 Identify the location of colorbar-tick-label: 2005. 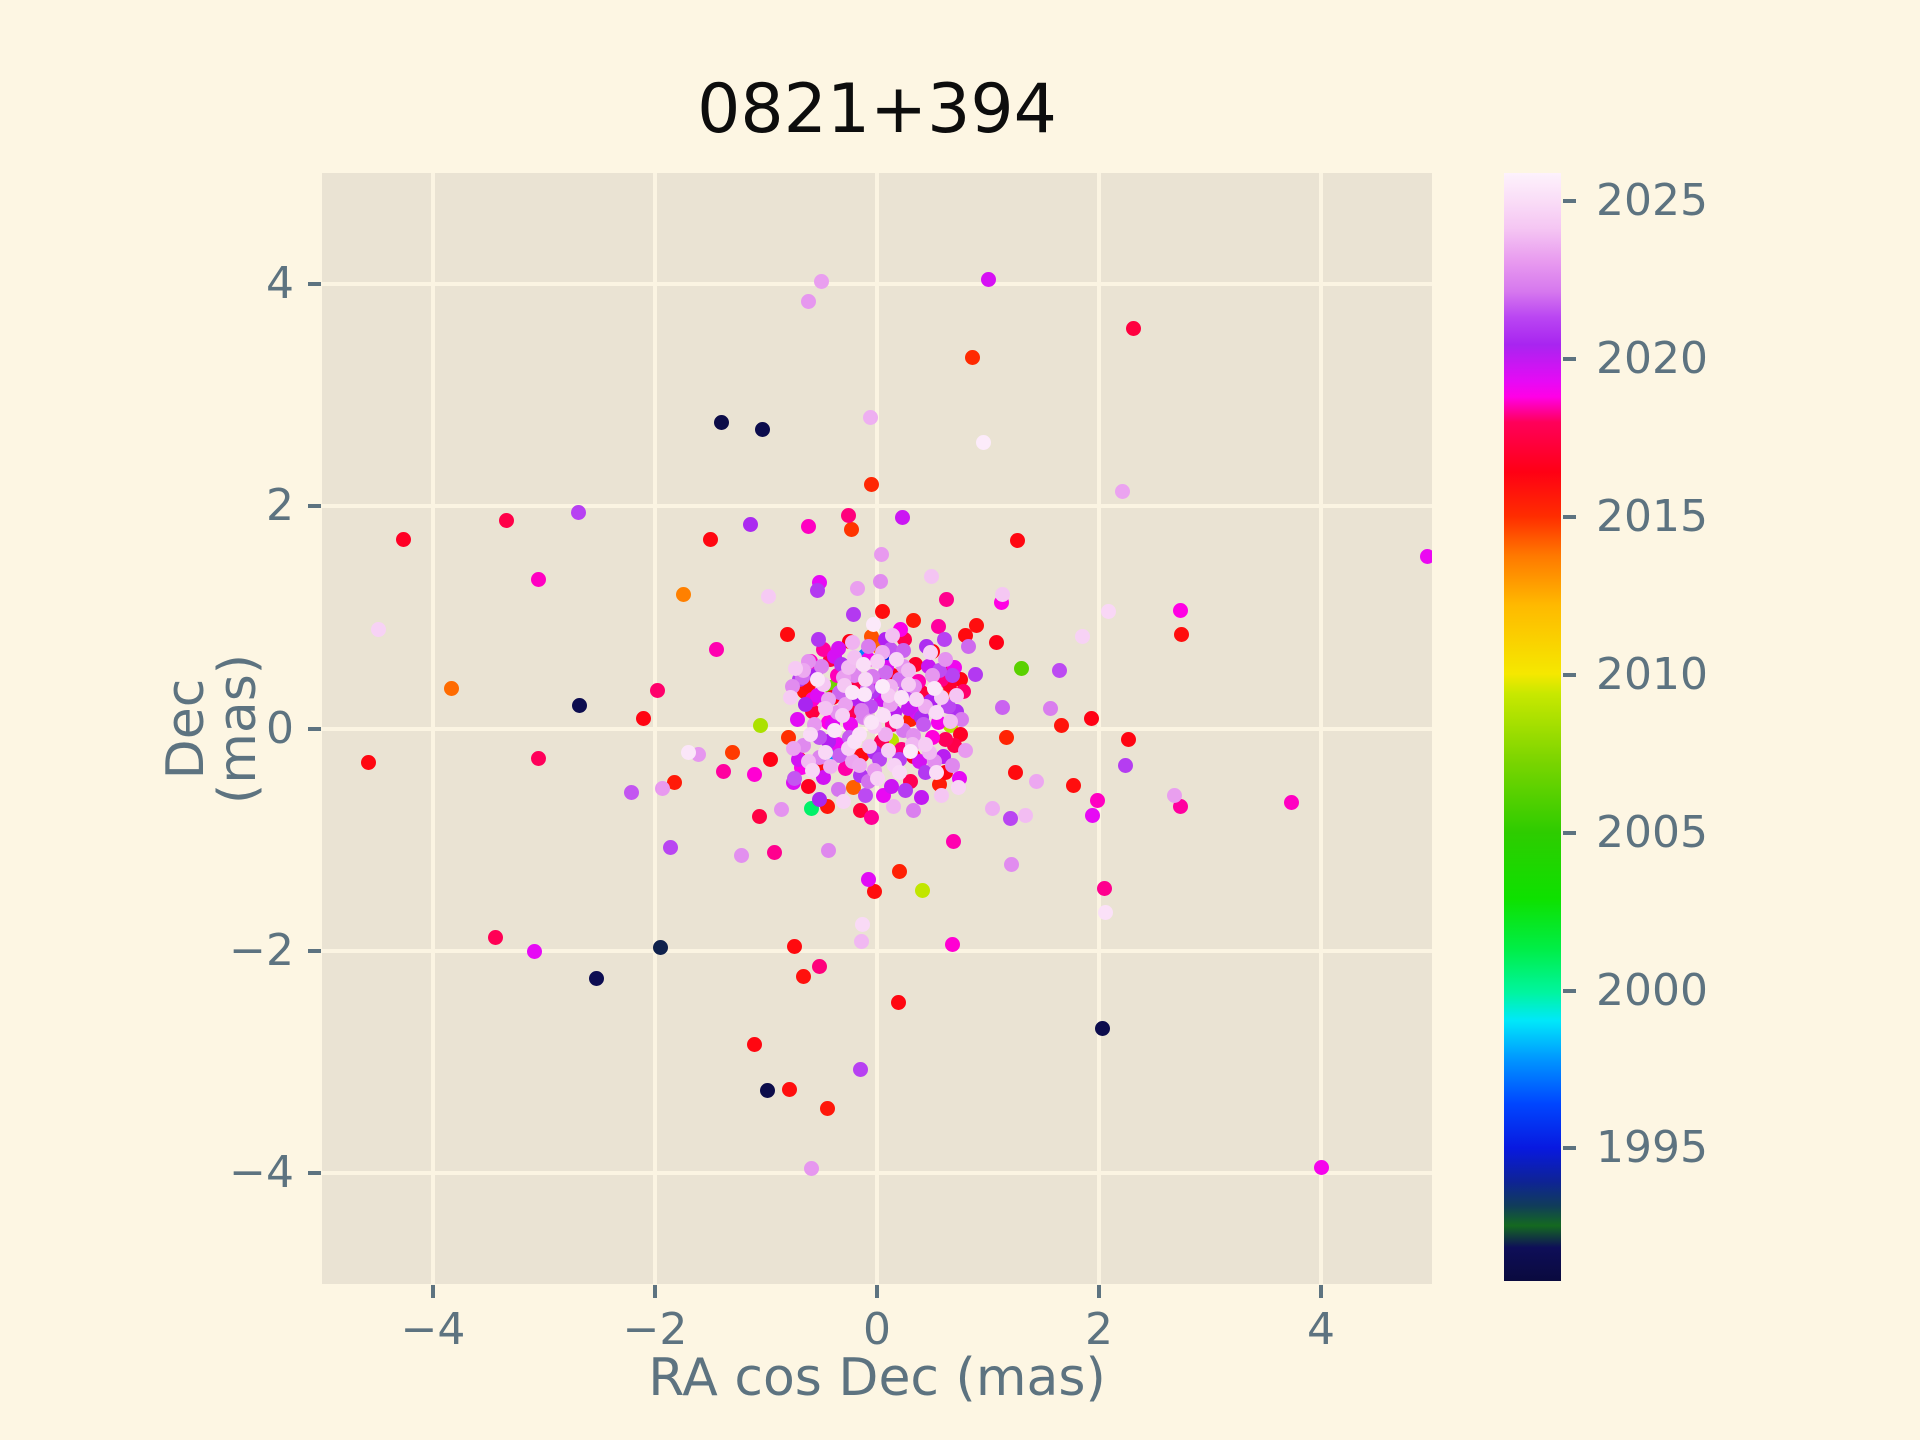
(1652, 832).